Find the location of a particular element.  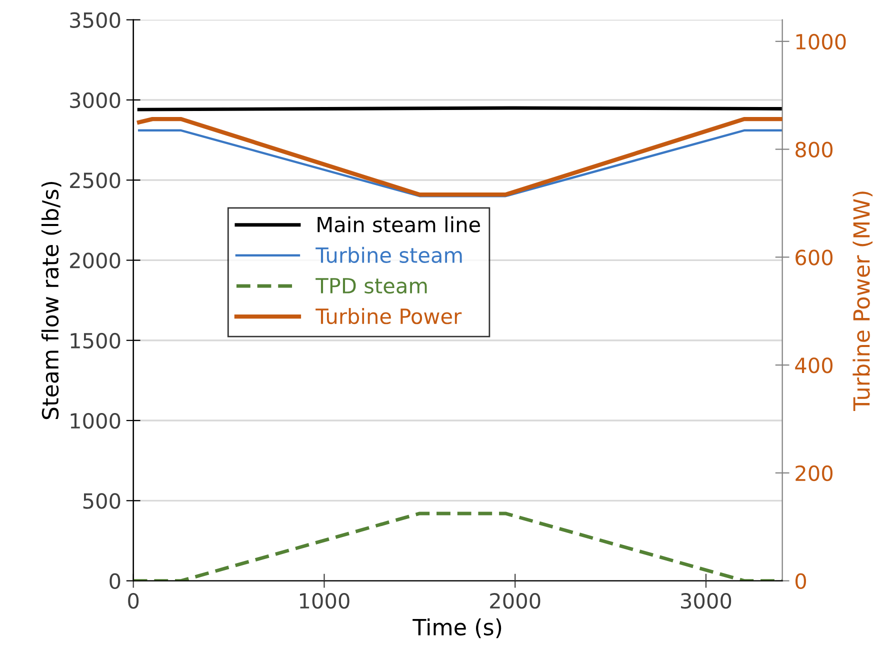

x-tick-label: 0 is located at coordinates (133, 600).